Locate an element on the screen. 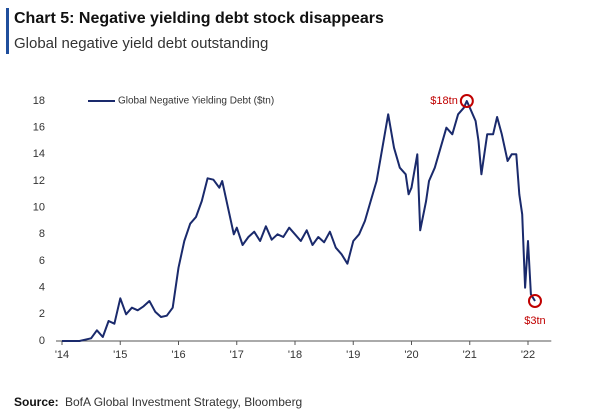 The width and height of the screenshot is (590, 416). y-tick-label: 10 is located at coordinates (39, 208).